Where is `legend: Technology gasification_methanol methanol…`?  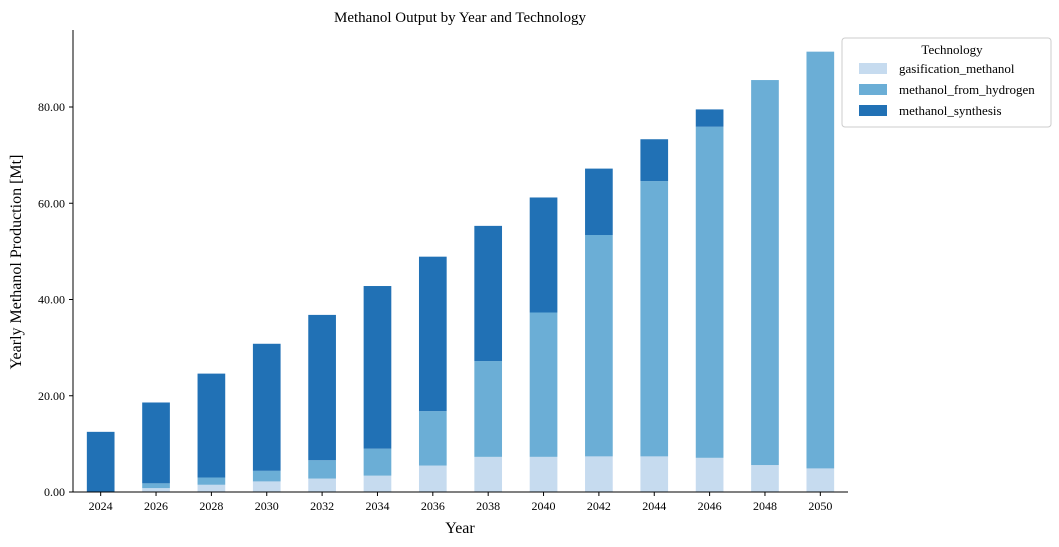
legend: Technology gasification_methanol methanol… is located at coordinates (946, 82).